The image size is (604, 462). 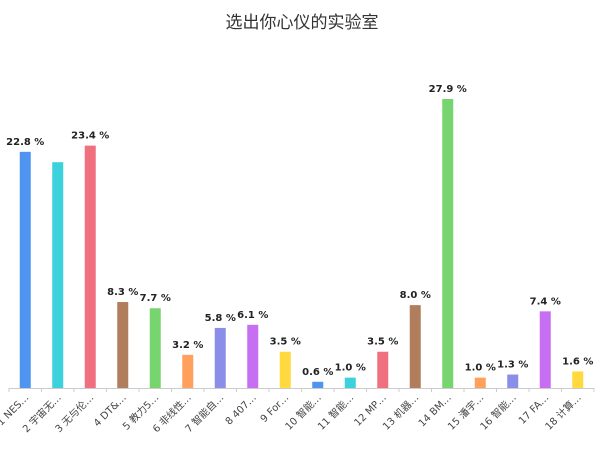 I want to click on data-label: 0.6 %, so click(x=317, y=372).